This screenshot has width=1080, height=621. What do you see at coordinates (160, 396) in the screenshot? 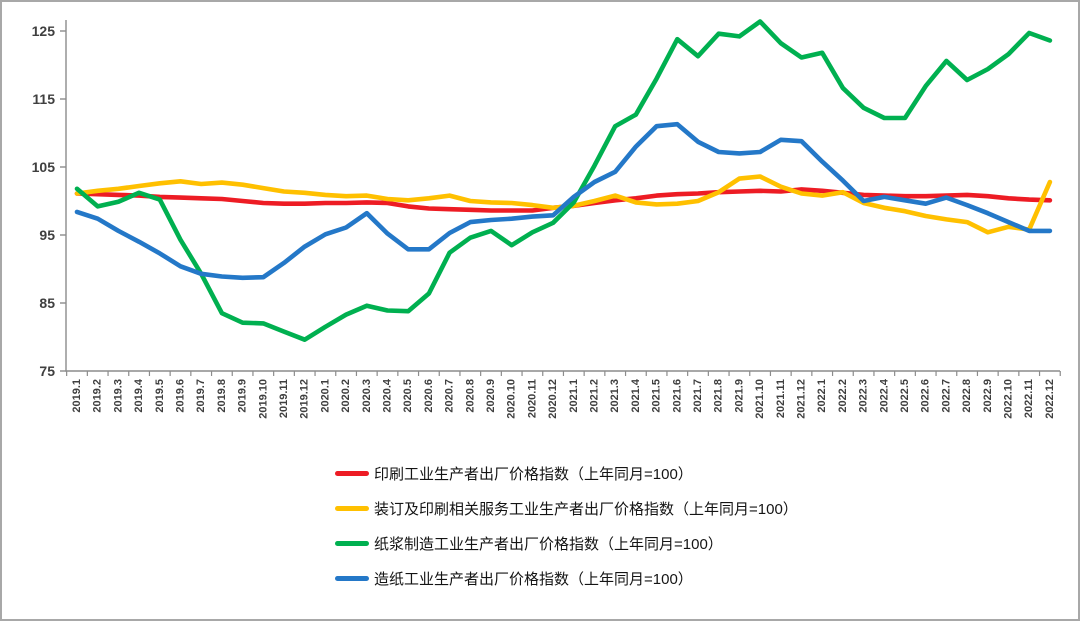
I see `x-tick-label: 2019.5` at bounding box center [160, 396].